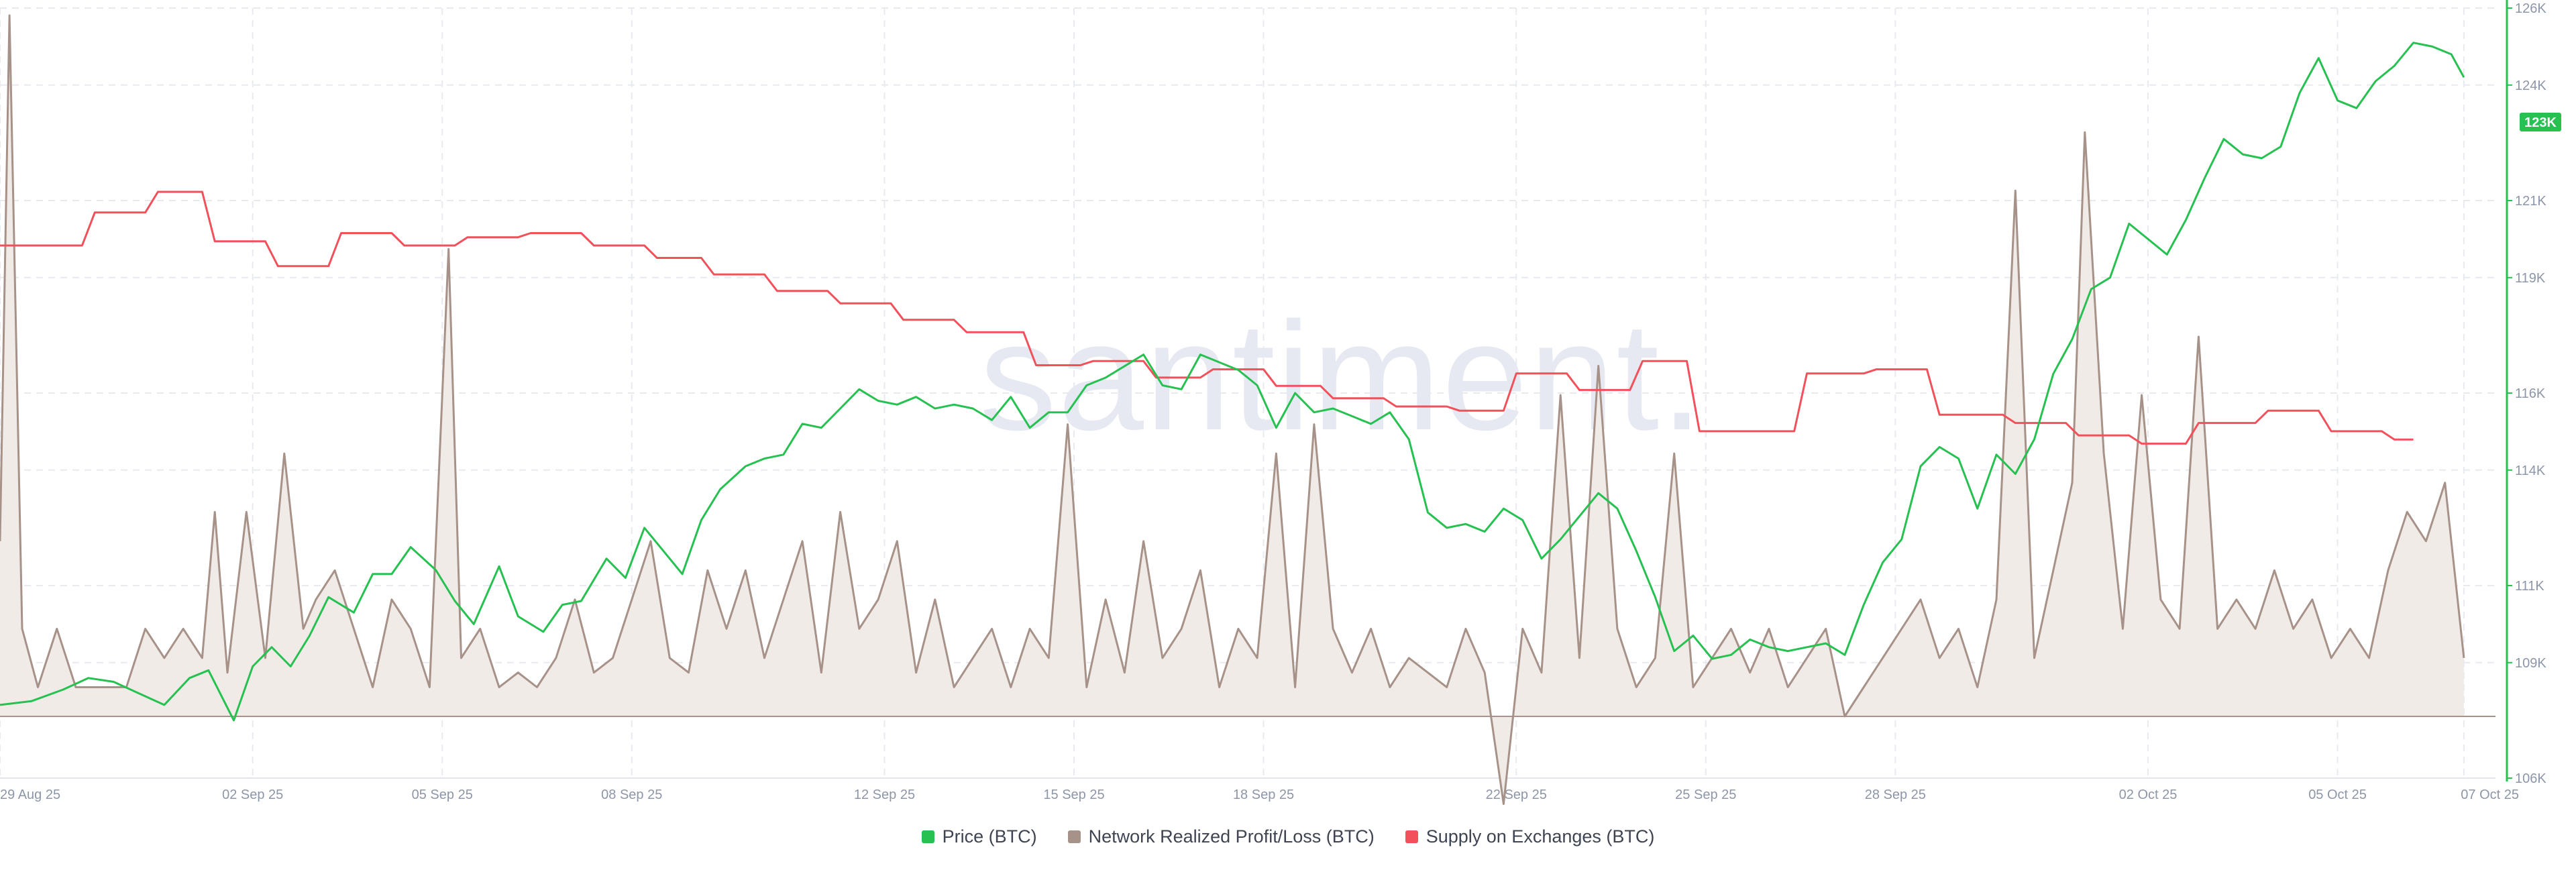 Image resolution: width=2576 pixels, height=872 pixels. What do you see at coordinates (1540, 836) in the screenshot?
I see `legend-label-supply: Supply on Exchanges (BTC)` at bounding box center [1540, 836].